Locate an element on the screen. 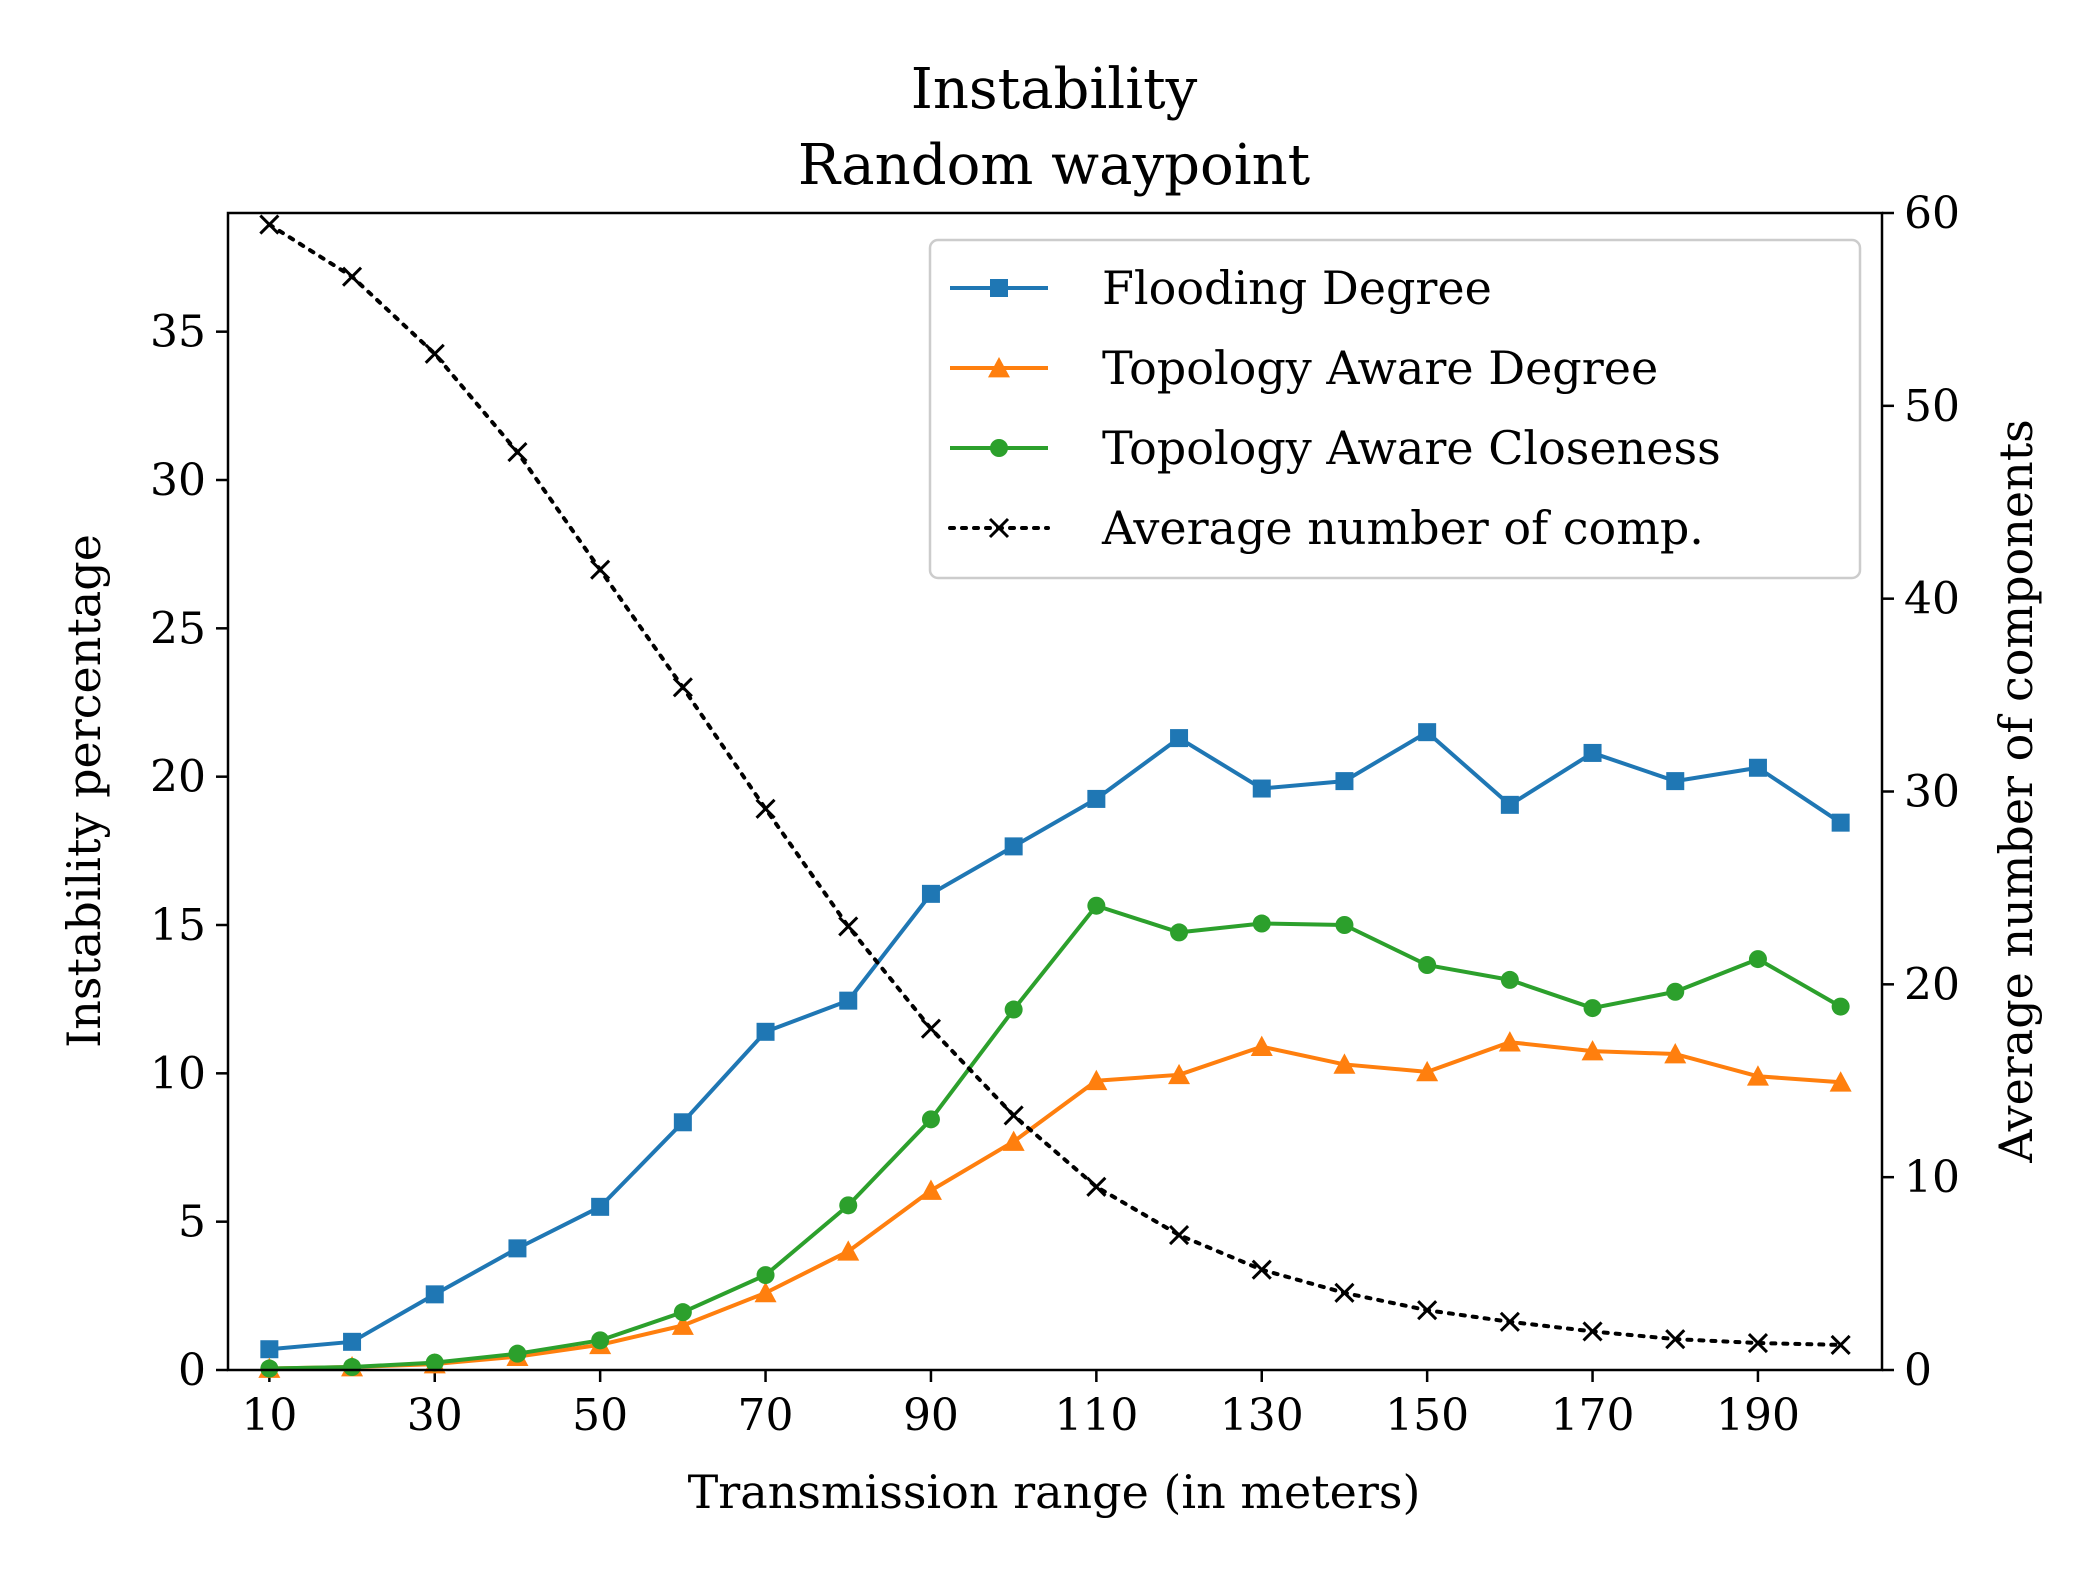 The image size is (2100, 1575). y2-tick-label: 60 is located at coordinates (1932, 213).